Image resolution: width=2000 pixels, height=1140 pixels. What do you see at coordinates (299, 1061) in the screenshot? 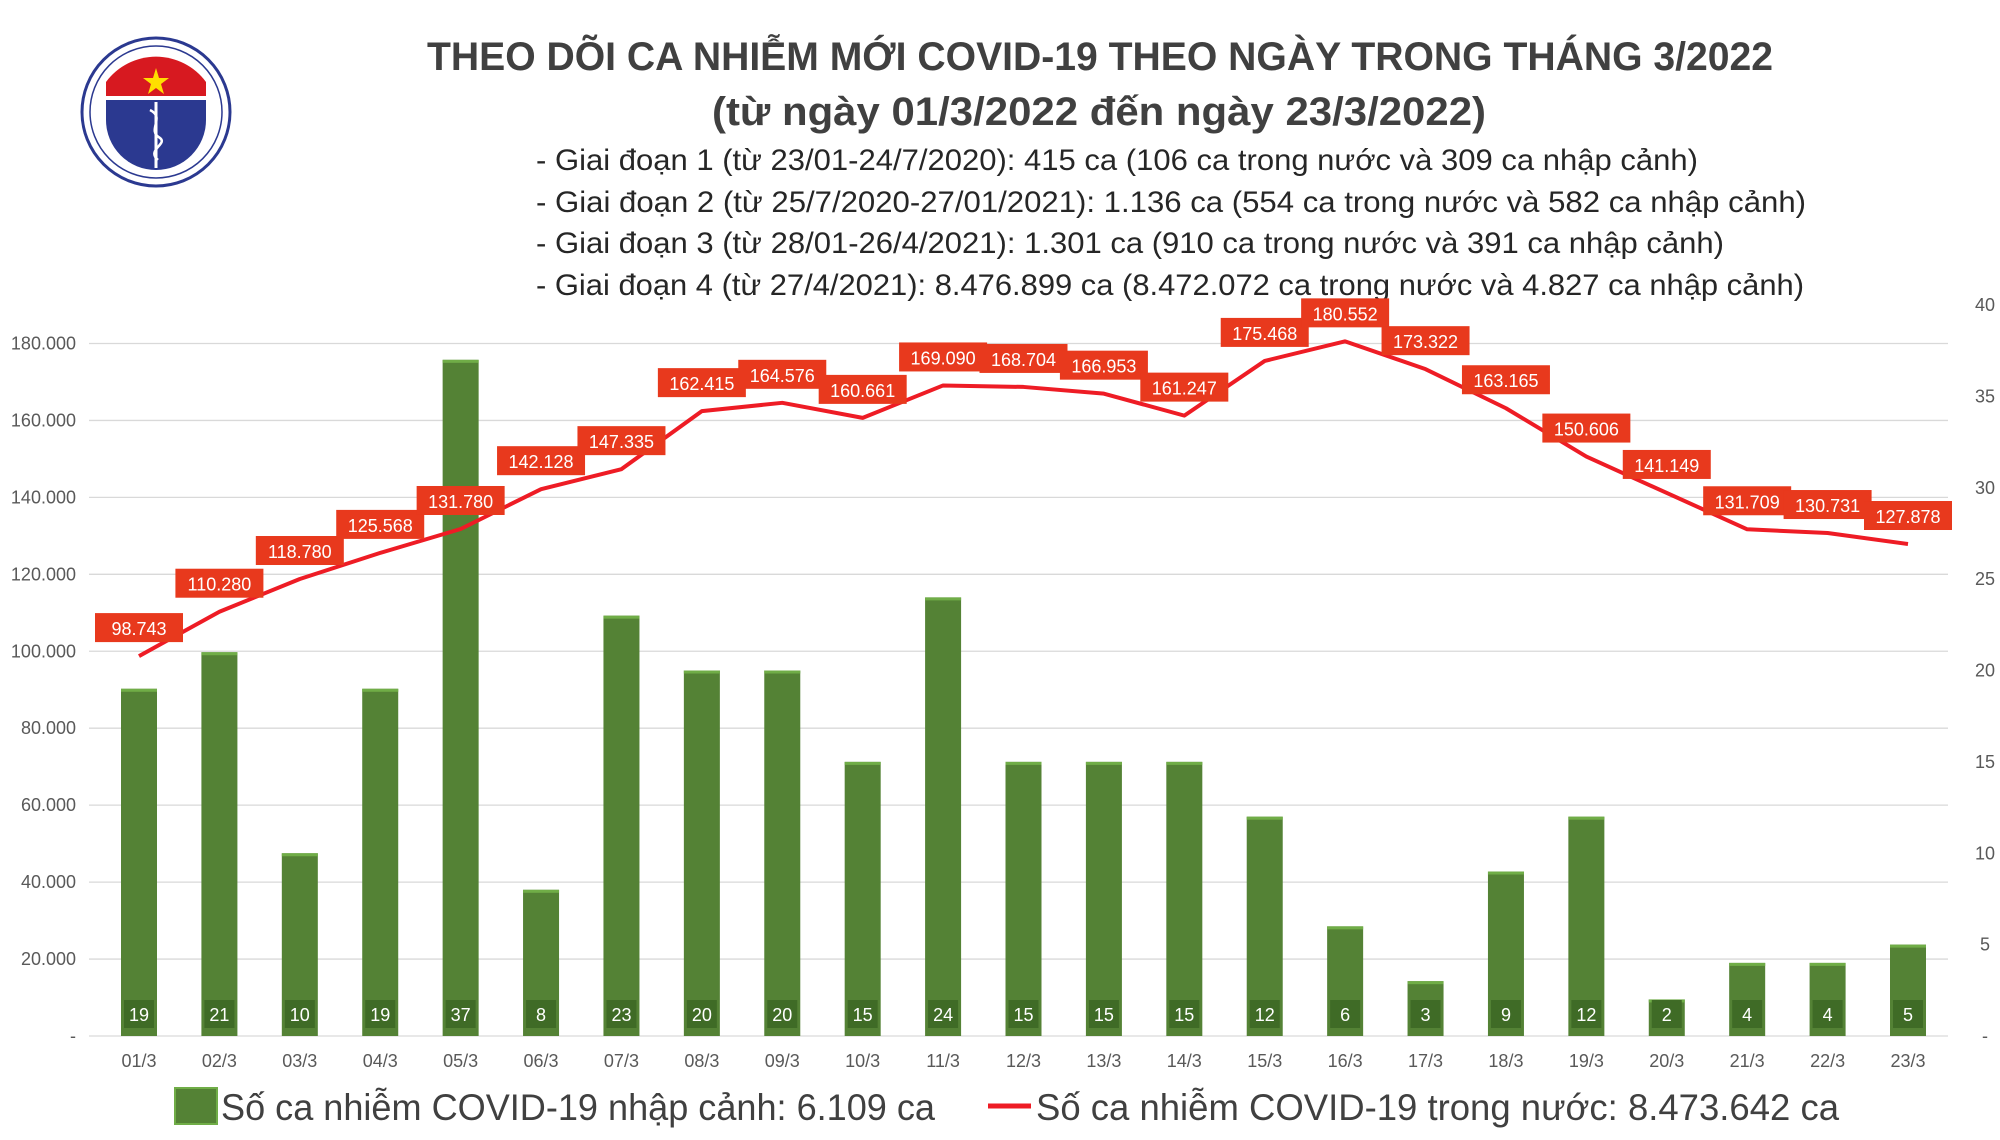
I see `x-tick-label: 03/3` at bounding box center [299, 1061].